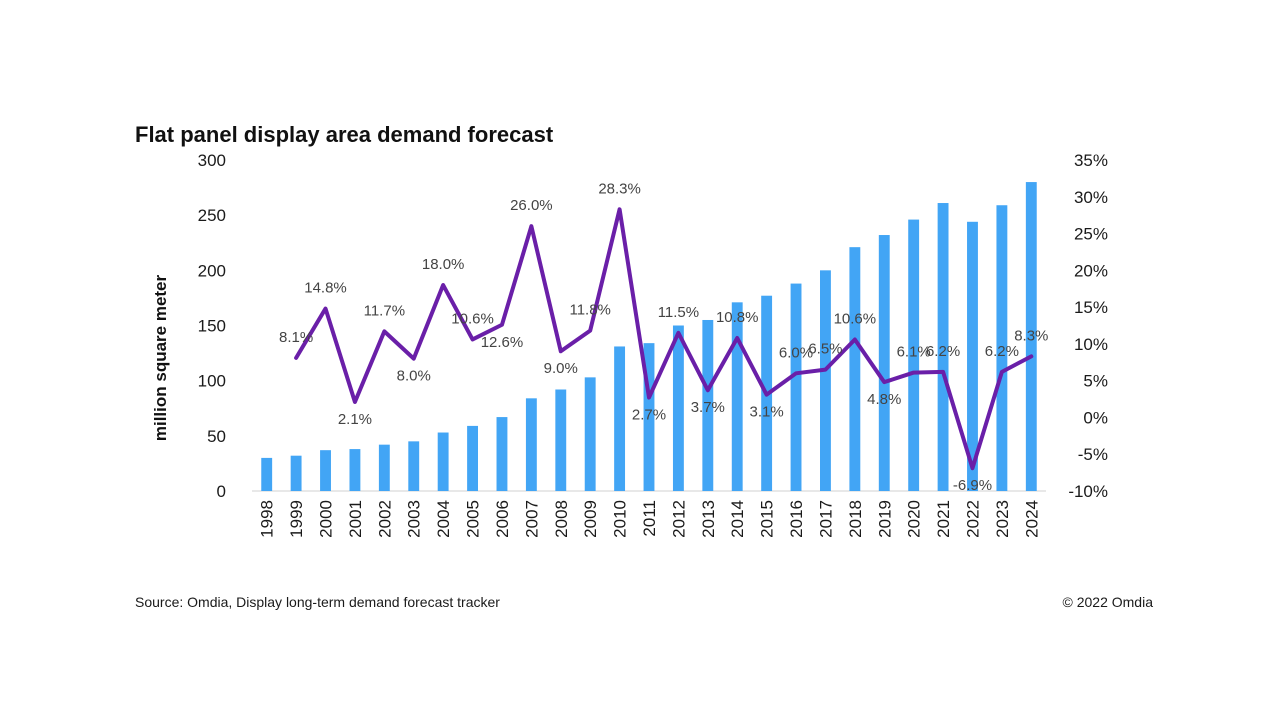 This screenshot has height=720, width=1280. I want to click on x-tick-label: 2011, so click(649, 518).